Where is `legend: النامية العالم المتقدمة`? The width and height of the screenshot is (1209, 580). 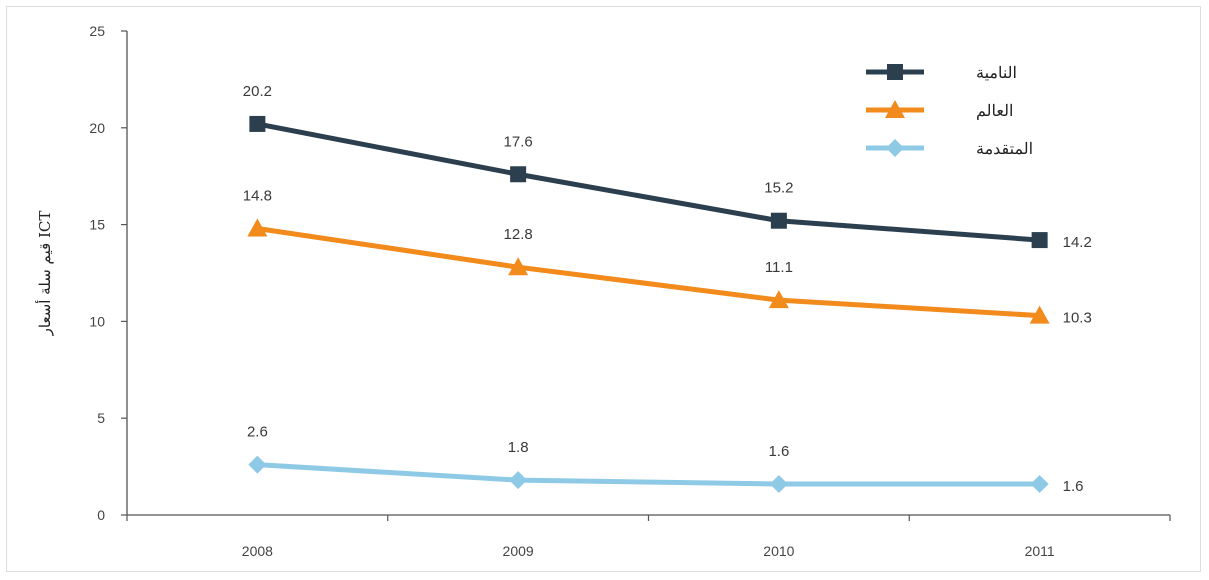 legend: النامية العالم المتقدمة is located at coordinates (949, 110).